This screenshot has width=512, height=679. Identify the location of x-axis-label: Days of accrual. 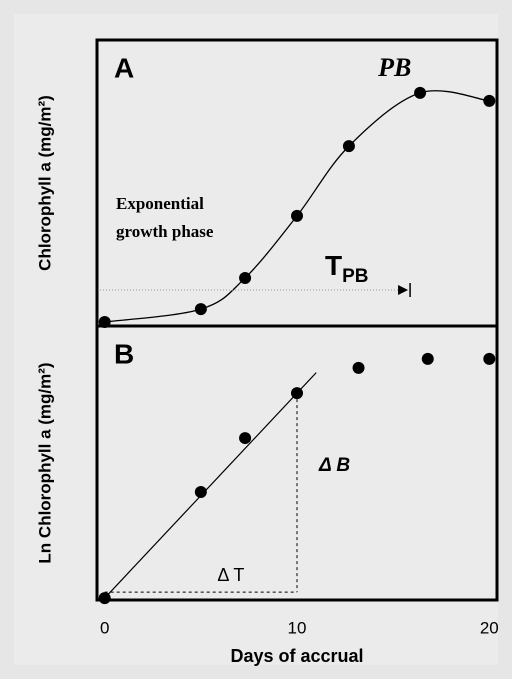
(296, 656).